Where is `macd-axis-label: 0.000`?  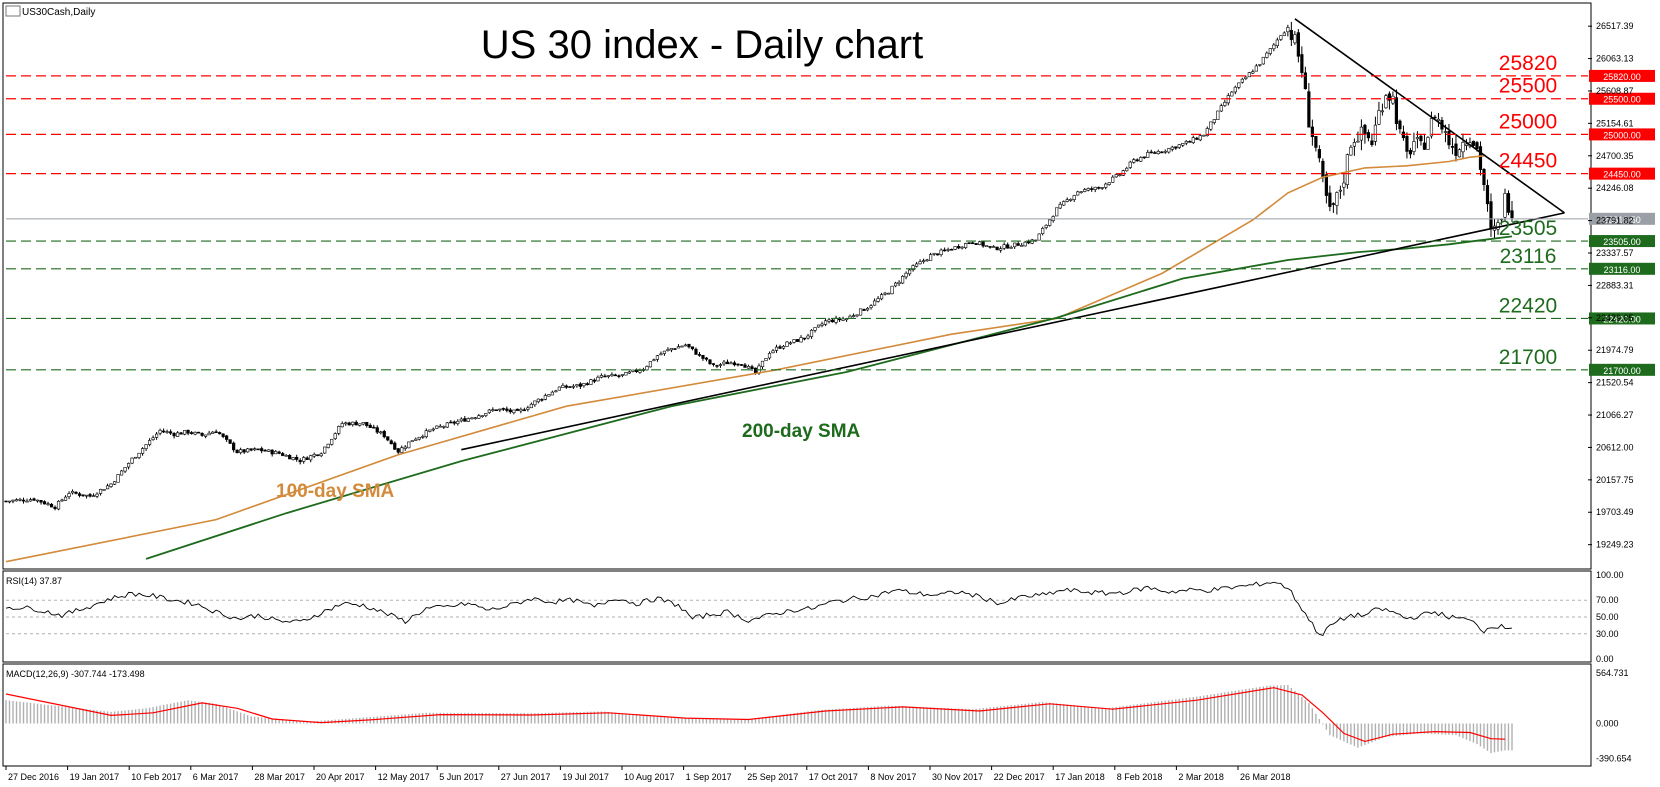 macd-axis-label: 0.000 is located at coordinates (1607, 724).